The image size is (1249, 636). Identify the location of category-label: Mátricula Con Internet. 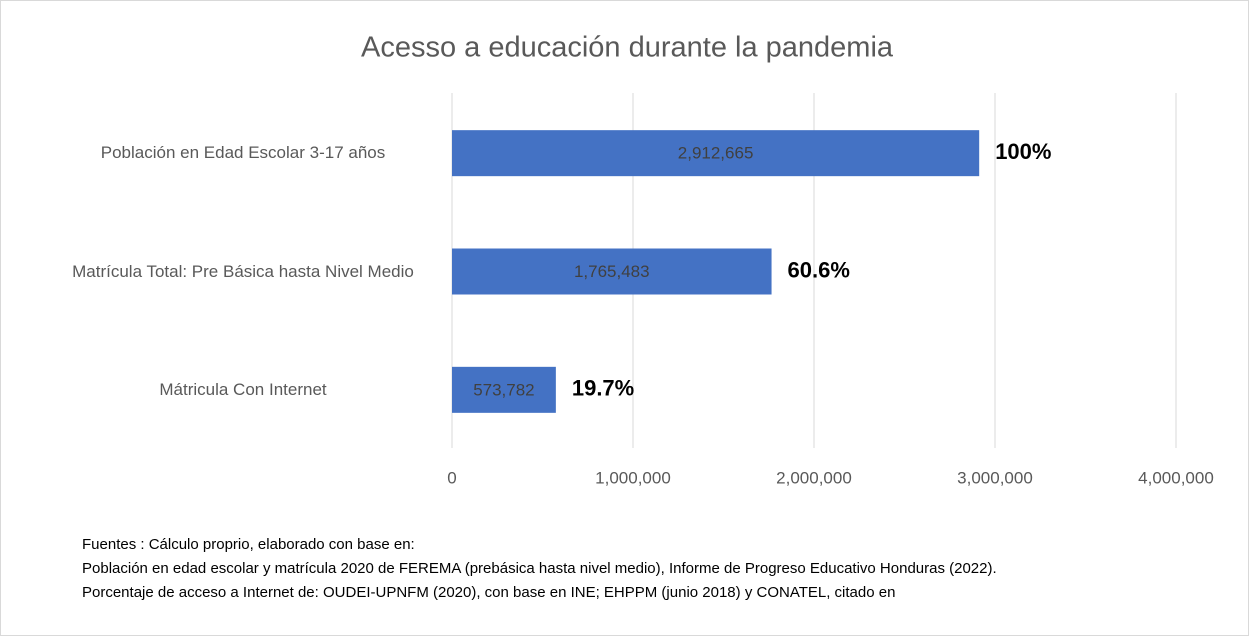
(243, 389).